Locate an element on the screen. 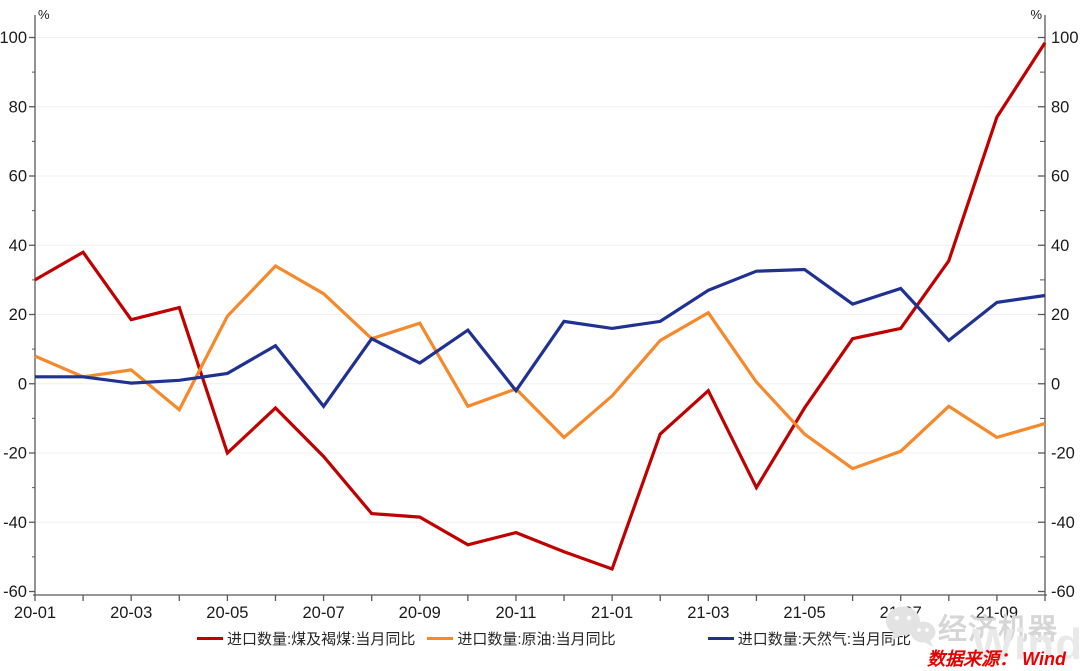 This screenshot has width=1080, height=671. wechat-logo-icon is located at coordinates (911, 626).